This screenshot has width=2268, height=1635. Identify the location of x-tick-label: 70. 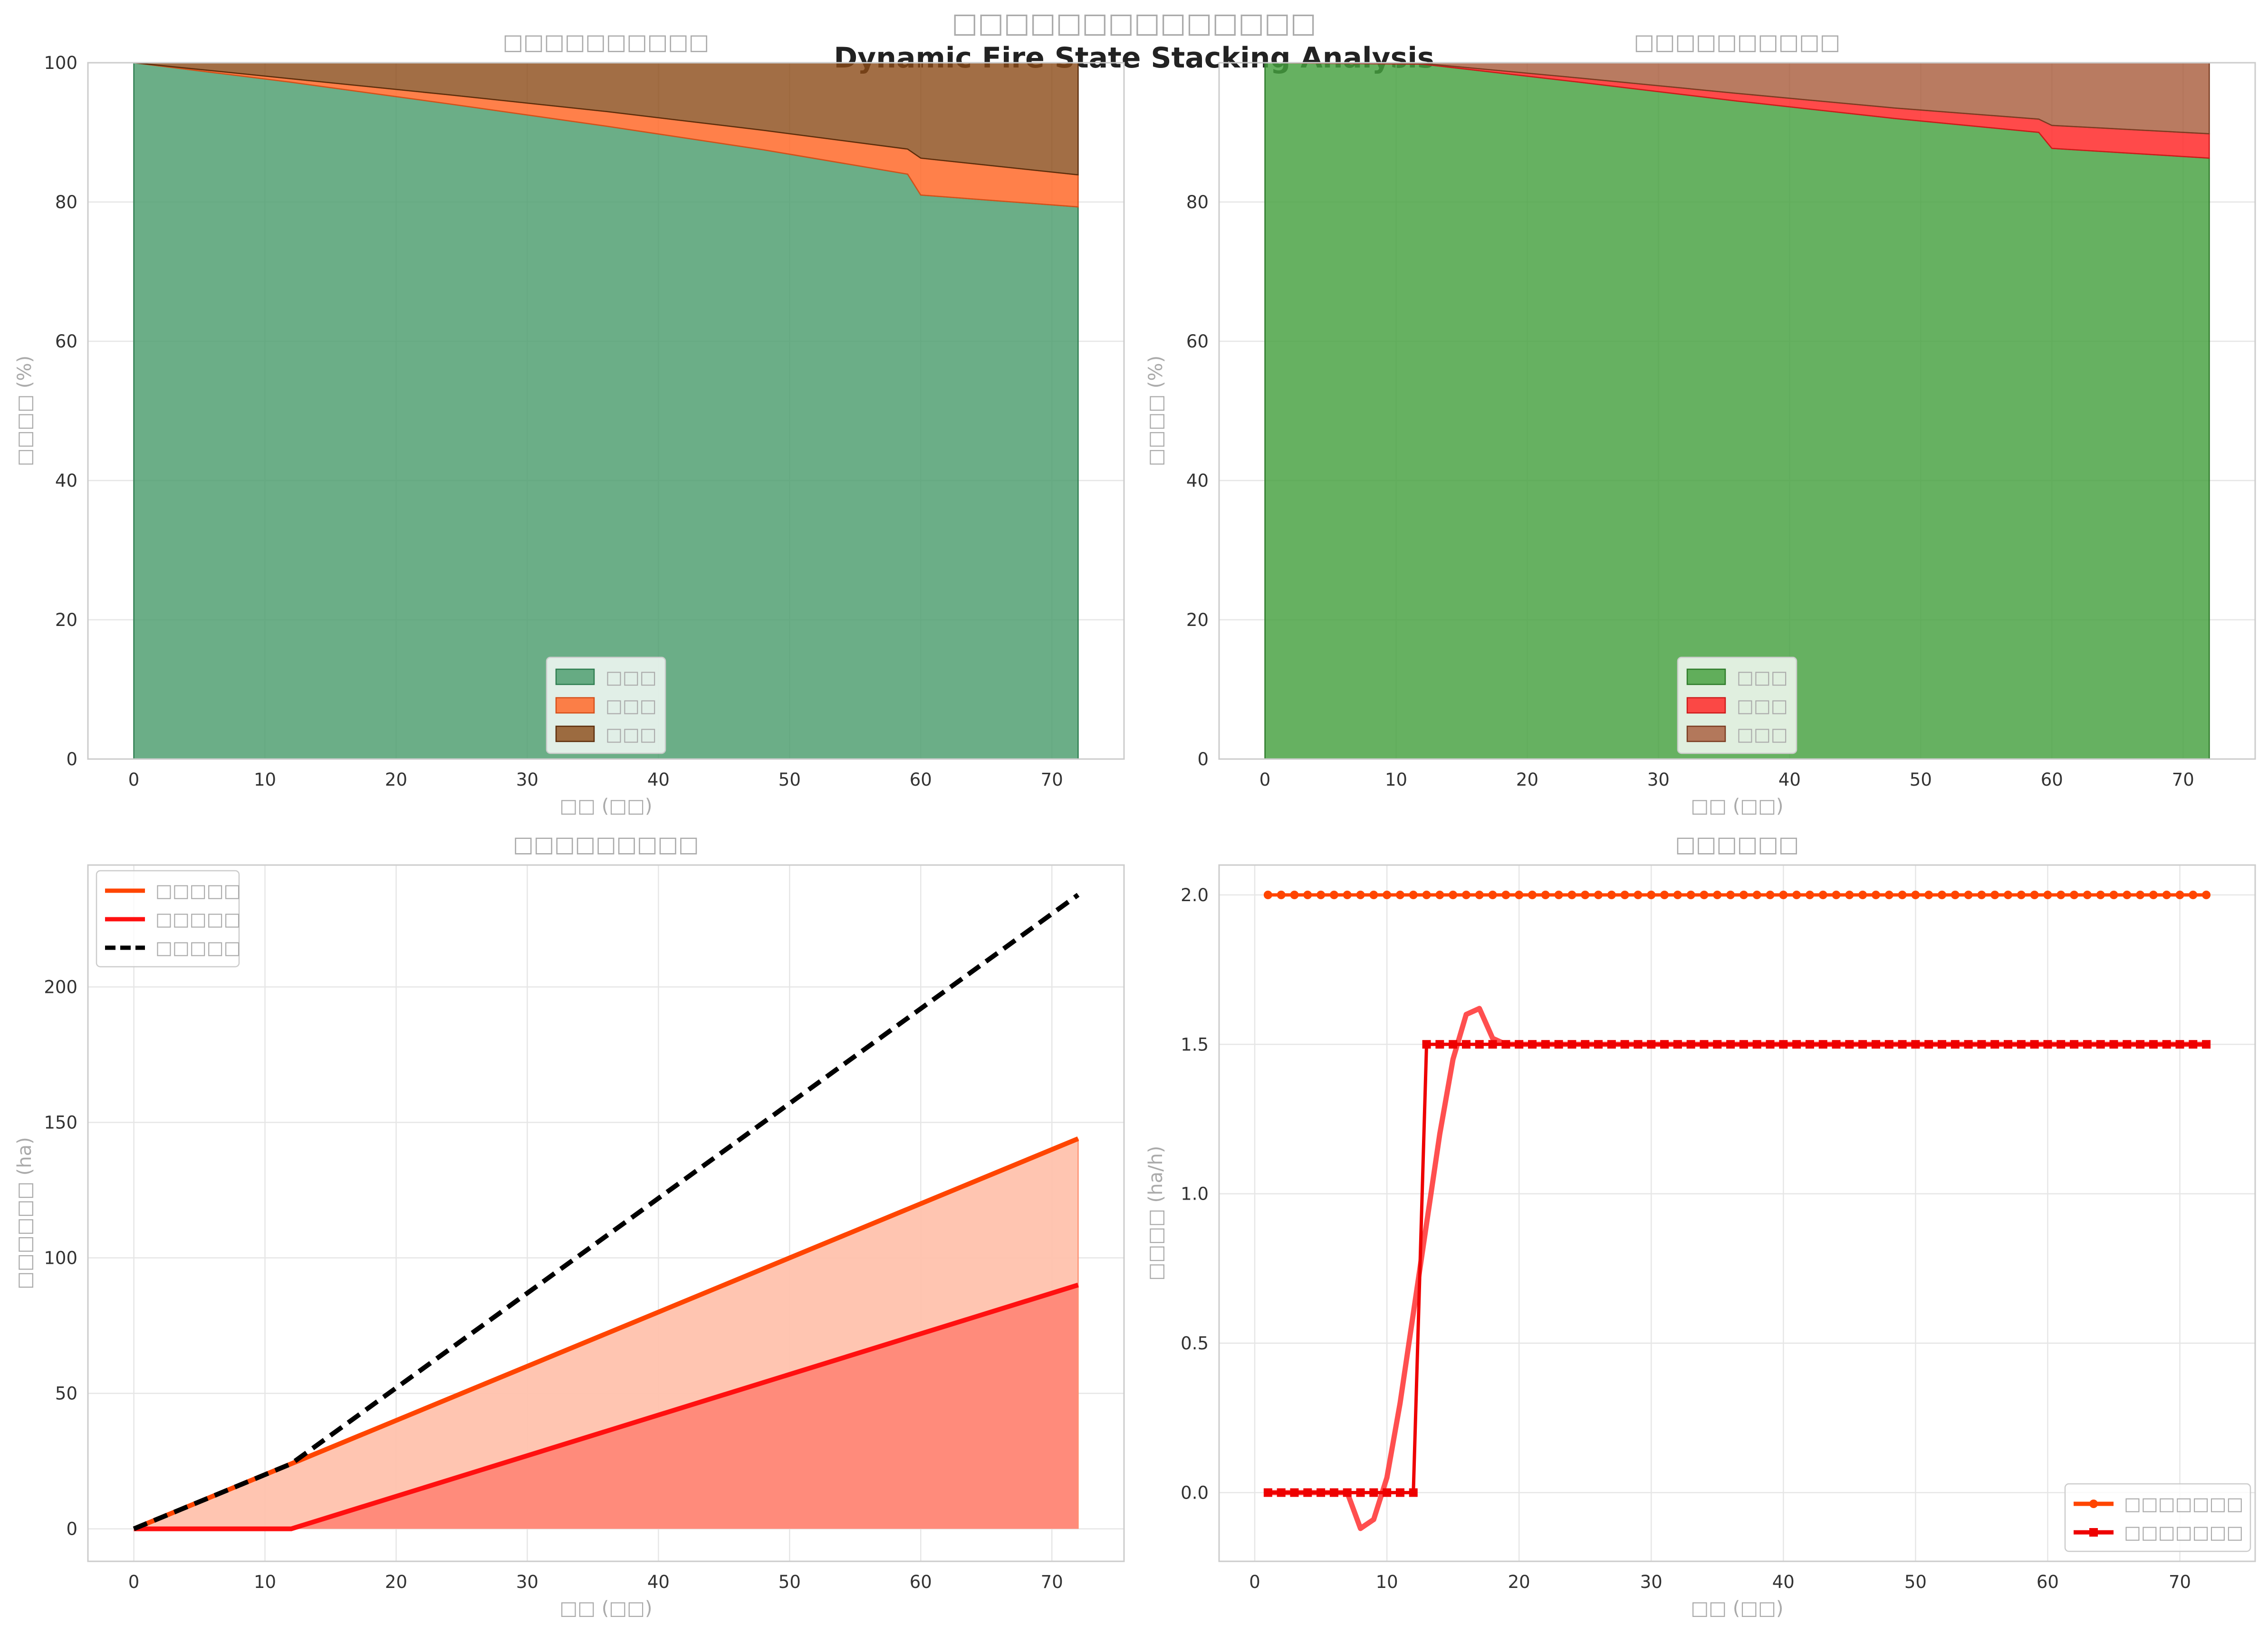
(2183, 779).